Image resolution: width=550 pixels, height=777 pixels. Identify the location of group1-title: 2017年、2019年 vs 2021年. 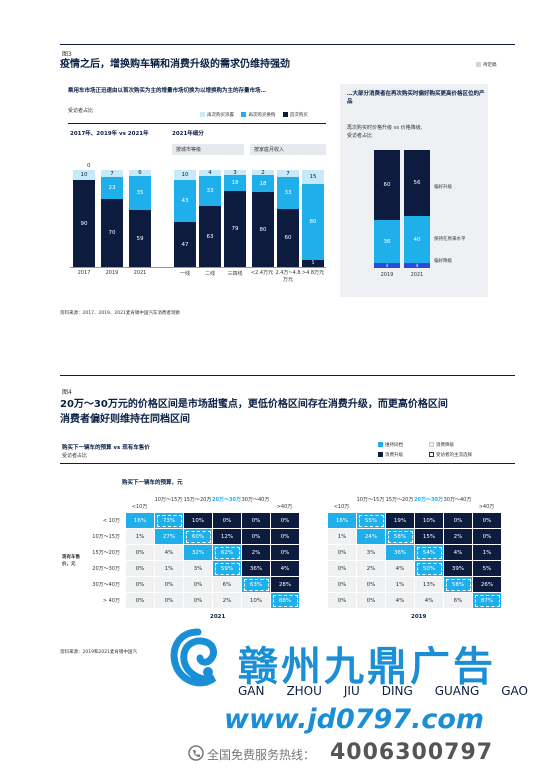
(109, 134).